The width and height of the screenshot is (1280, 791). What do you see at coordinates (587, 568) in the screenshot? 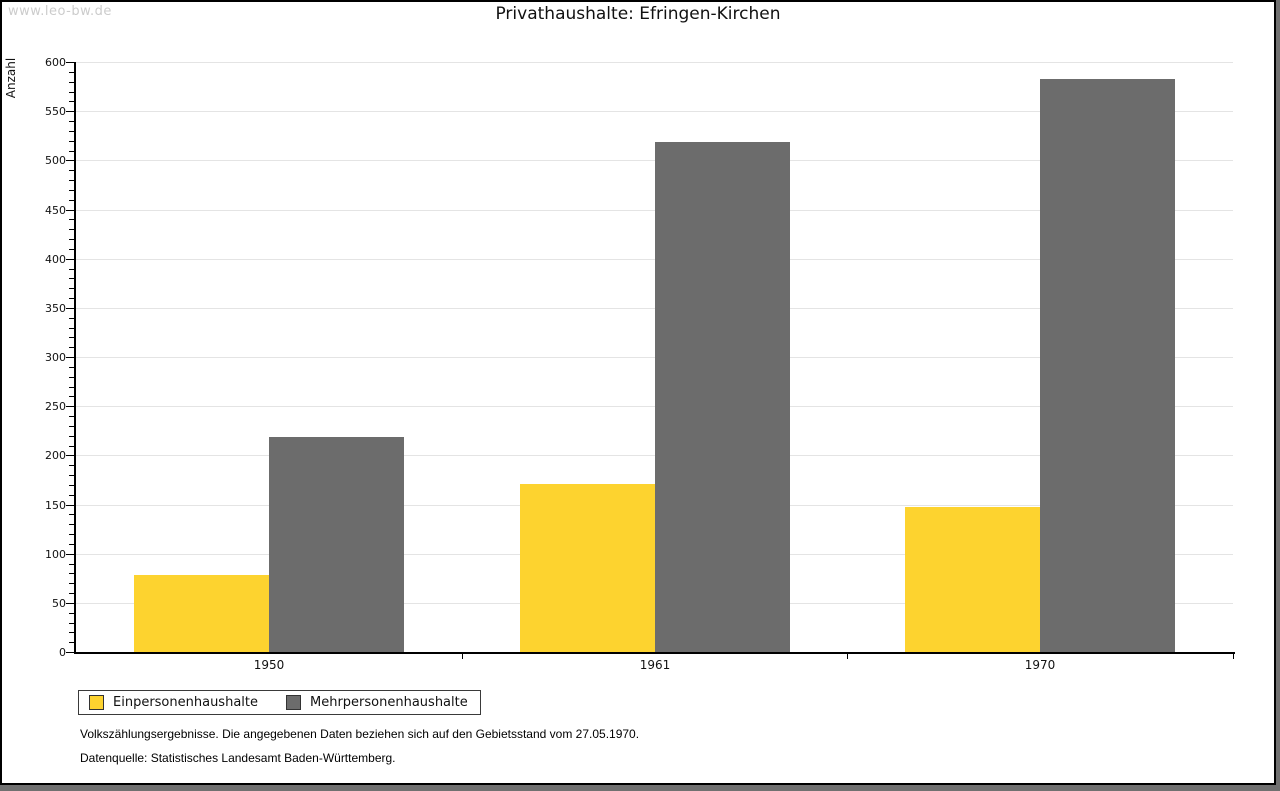
I see `bar-1961-Einpersonenhaushalte` at bounding box center [587, 568].